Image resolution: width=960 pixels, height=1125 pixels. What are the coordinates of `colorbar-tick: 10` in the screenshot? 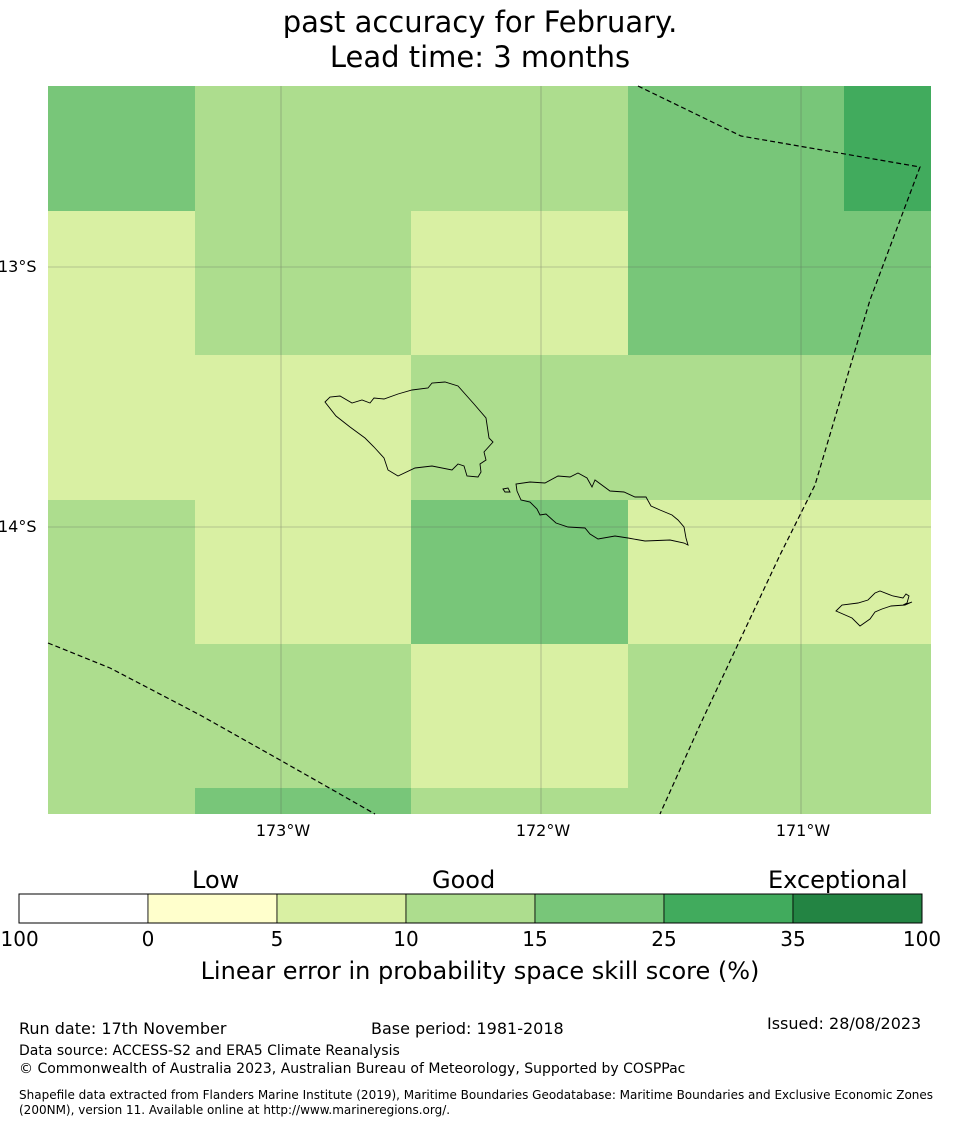 It's located at (406, 939).